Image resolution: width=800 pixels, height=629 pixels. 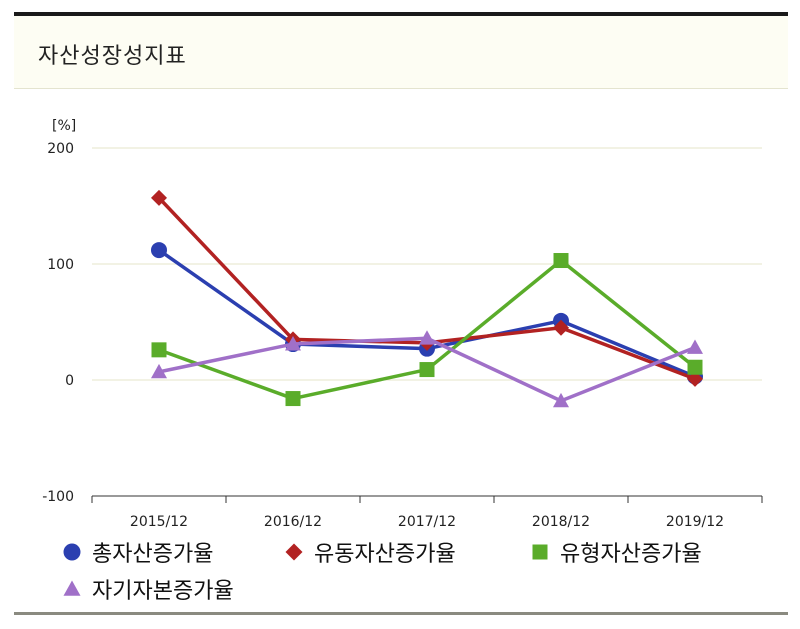 I want to click on legend-label: 자기자본증가율, so click(x=163, y=591).